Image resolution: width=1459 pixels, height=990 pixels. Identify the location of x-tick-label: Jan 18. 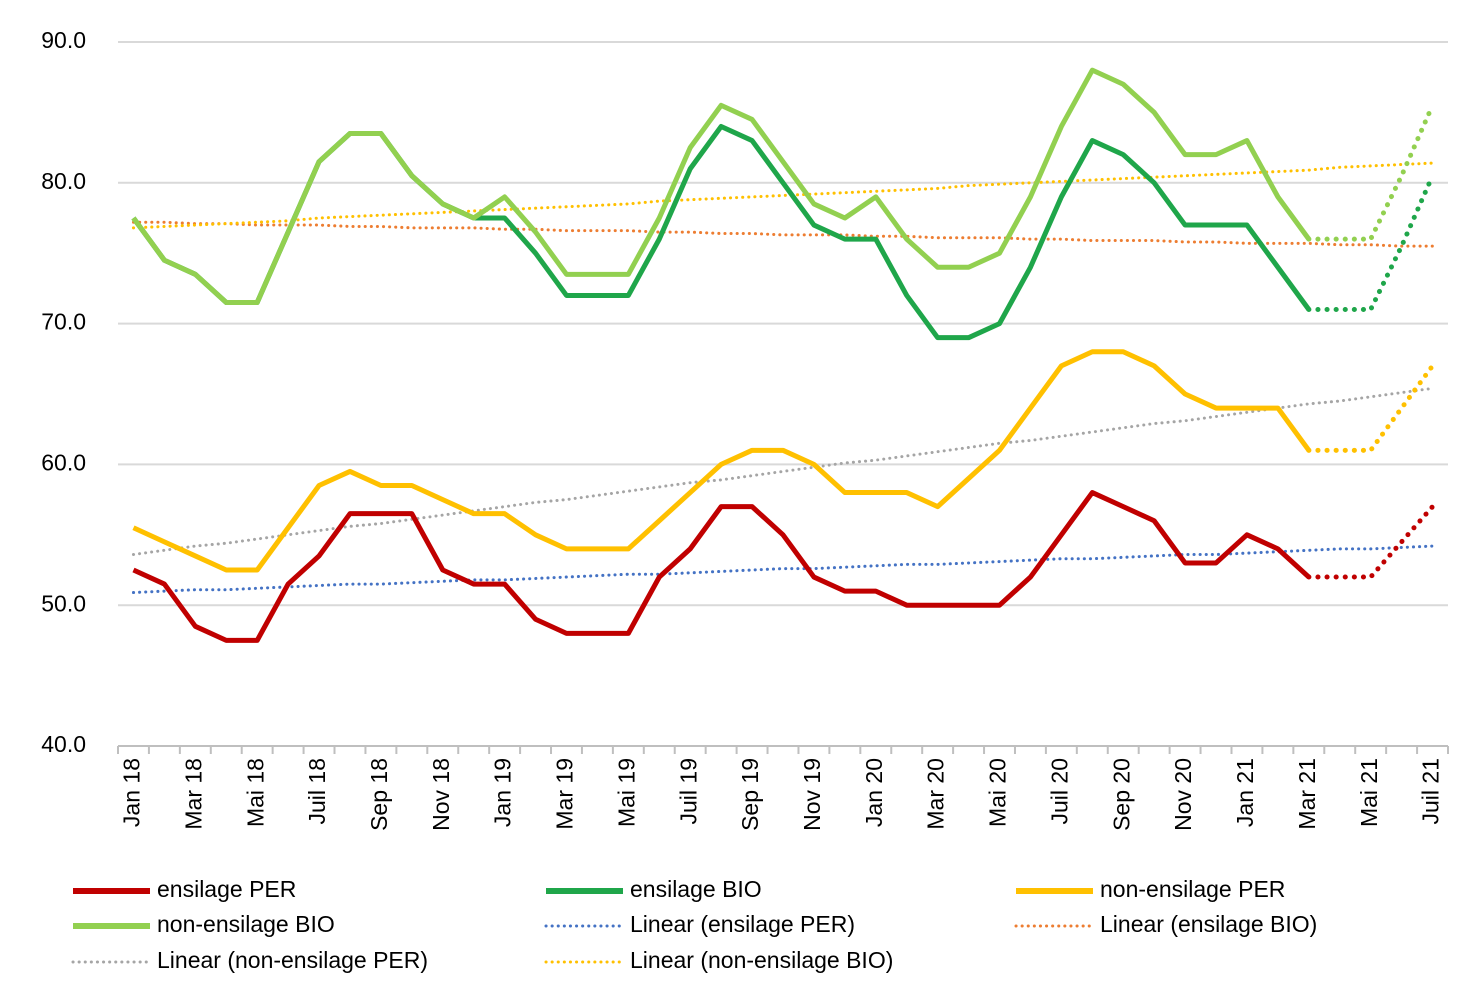
(132, 792).